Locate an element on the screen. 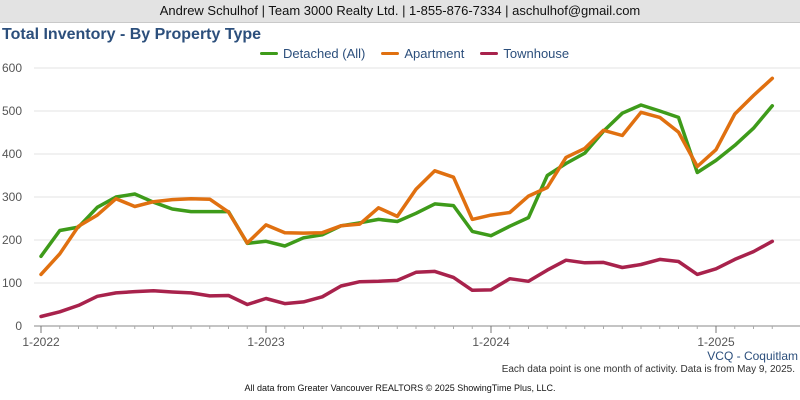 Image resolution: width=800 pixels, height=400 pixels. region-label: VCQ - Coquitlam is located at coordinates (752, 356).